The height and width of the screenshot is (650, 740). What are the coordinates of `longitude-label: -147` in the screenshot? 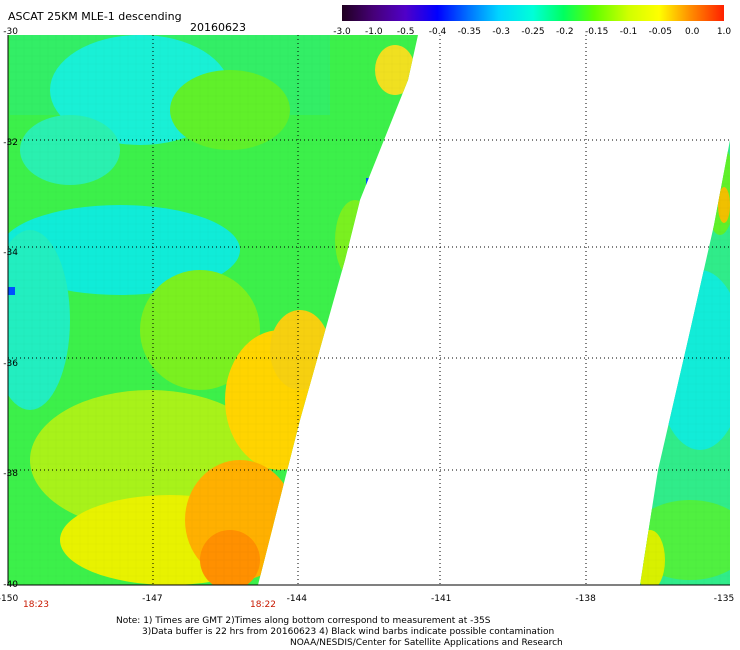 It's located at (152, 599).